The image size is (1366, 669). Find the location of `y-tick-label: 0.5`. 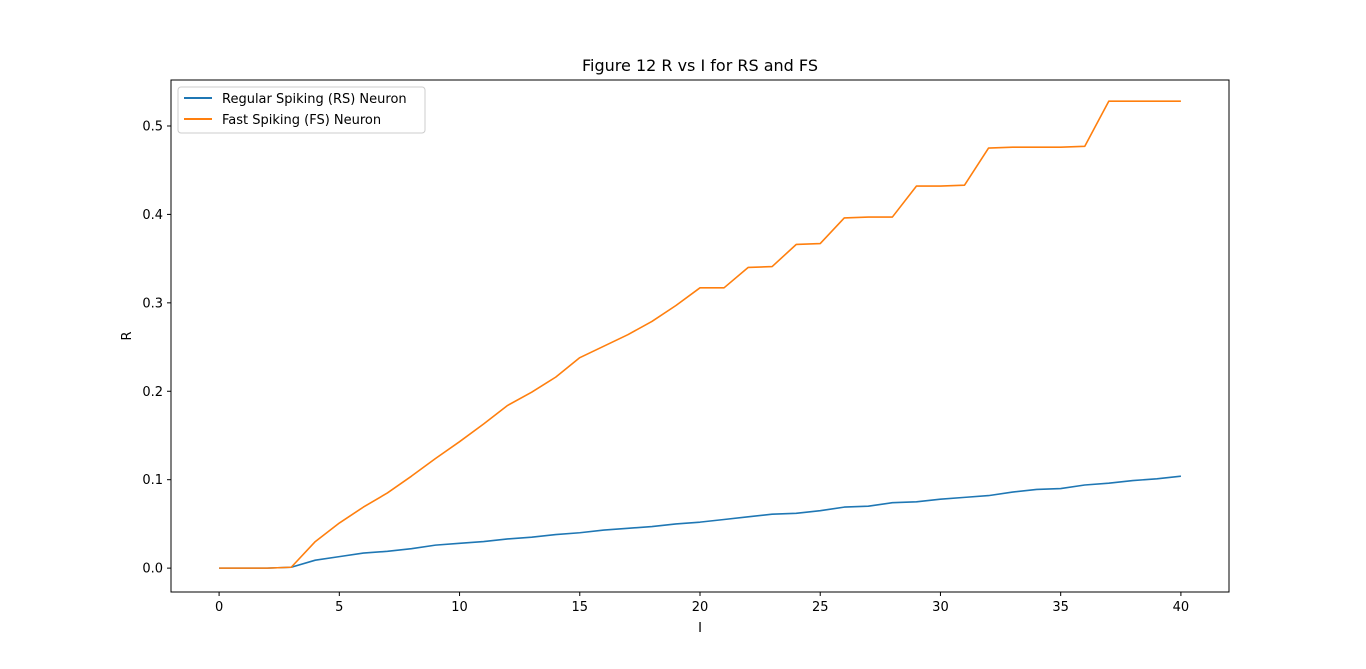

y-tick-label: 0.5 is located at coordinates (152, 126).